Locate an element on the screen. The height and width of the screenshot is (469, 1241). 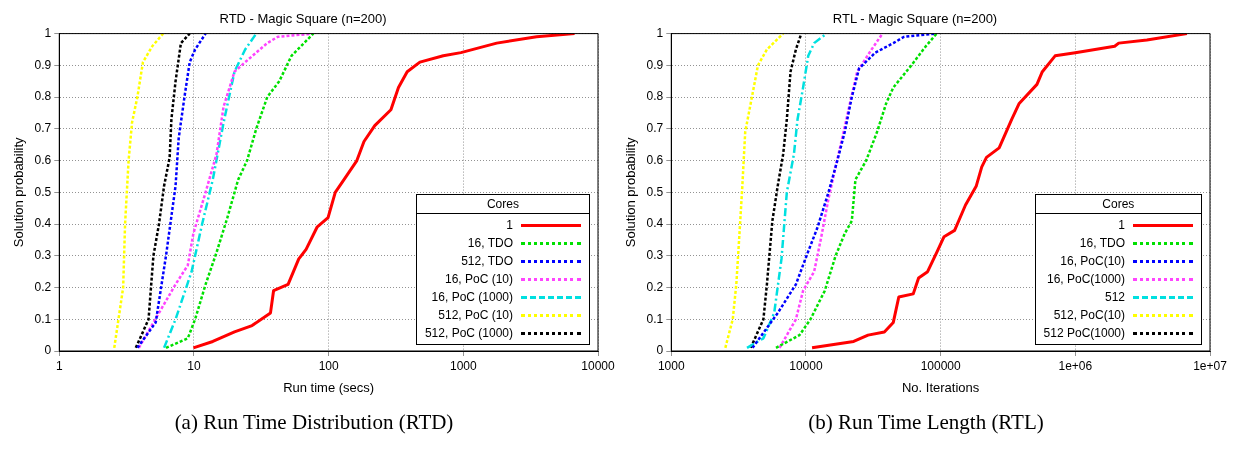
legend-label: 512, PoC (10) is located at coordinates (475, 315).